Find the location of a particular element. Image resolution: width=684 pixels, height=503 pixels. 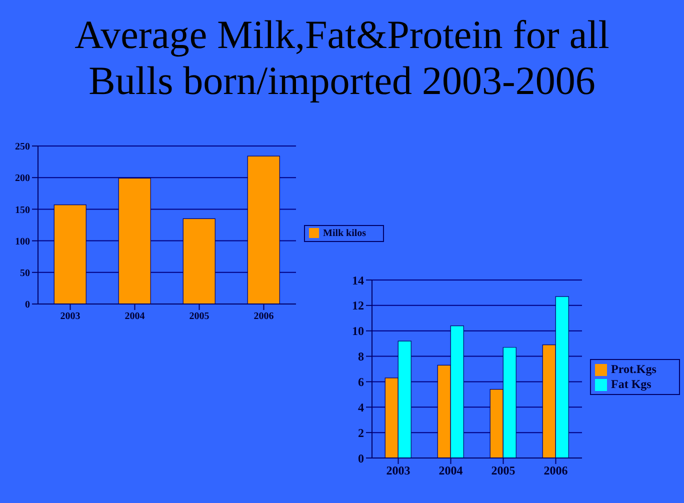

y-tick-label: 10 is located at coordinates (358, 331).